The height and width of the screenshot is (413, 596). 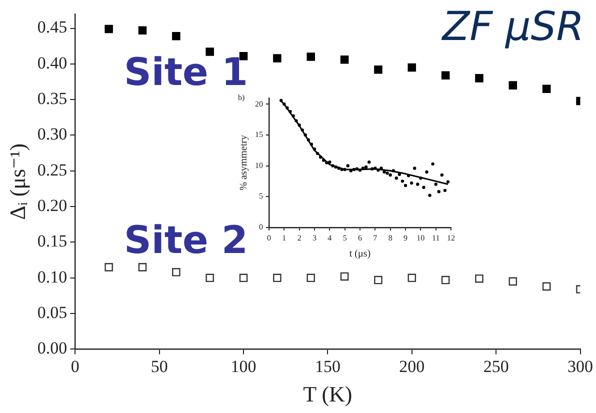 What do you see at coordinates (451, 237) in the screenshot?
I see `x-tick-label: 12` at bounding box center [451, 237].